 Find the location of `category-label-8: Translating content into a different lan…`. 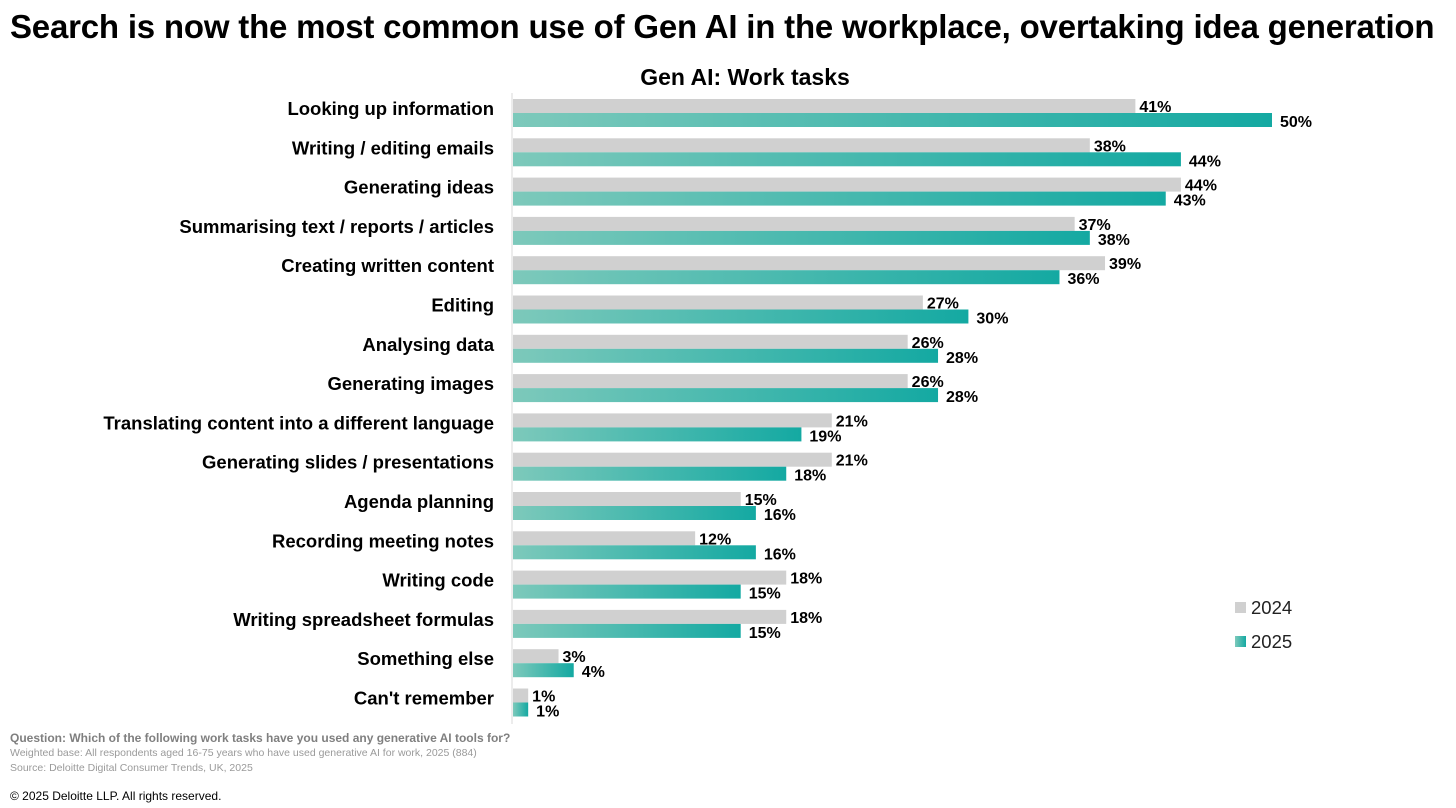

category-label-8: Translating content into a different lan… is located at coordinates (298, 422).